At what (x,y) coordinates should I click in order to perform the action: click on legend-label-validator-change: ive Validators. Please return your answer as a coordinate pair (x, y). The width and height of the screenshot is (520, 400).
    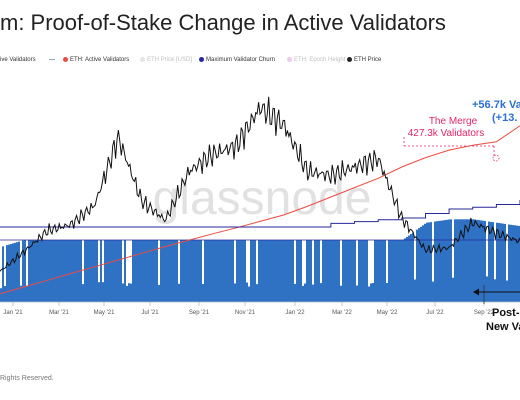
    Looking at the image, I should click on (18, 60).